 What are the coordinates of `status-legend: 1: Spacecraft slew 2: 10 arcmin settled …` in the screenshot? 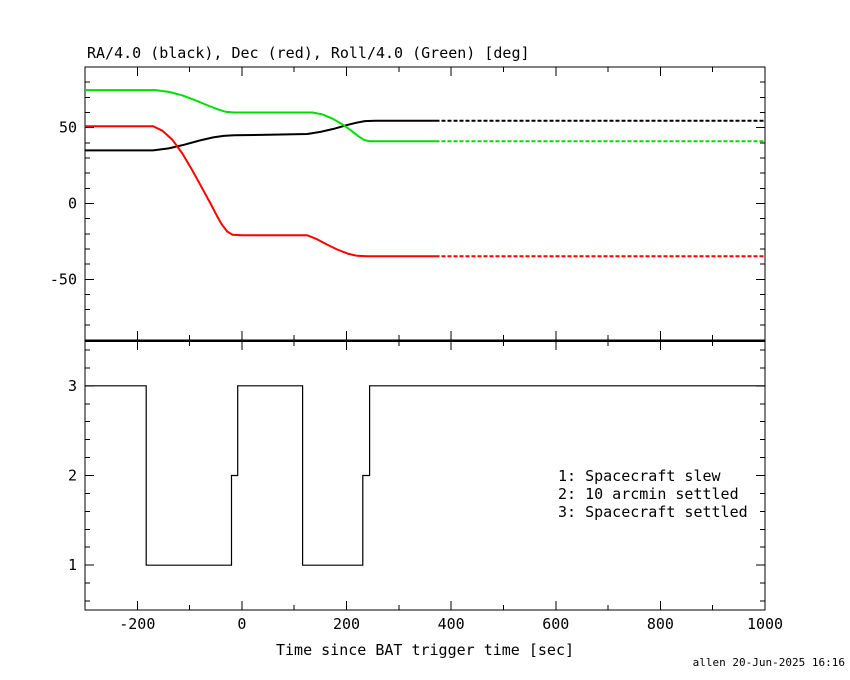 It's located at (653, 494).